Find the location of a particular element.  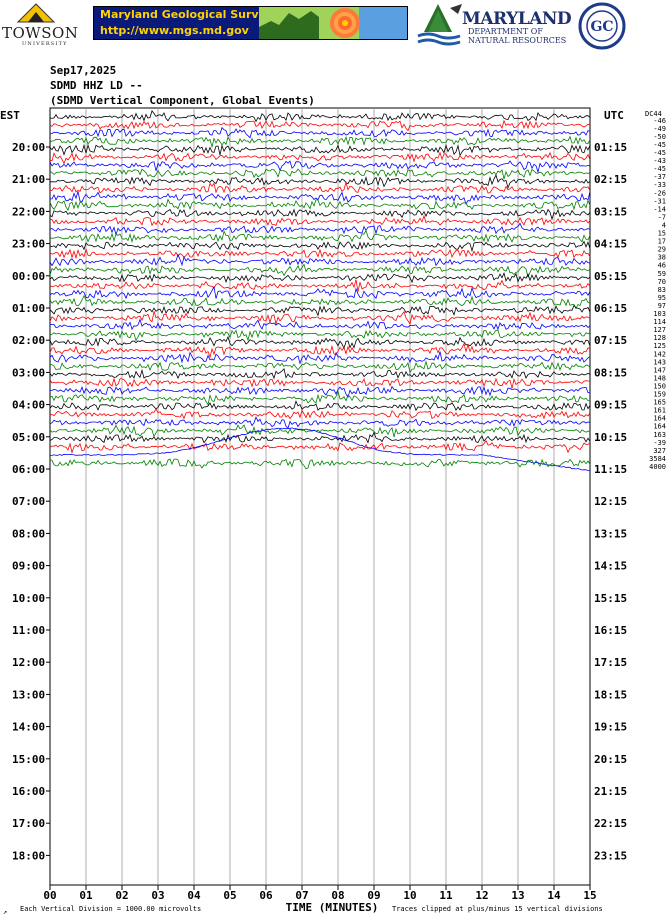

dc-offset-label: 125 is located at coordinates (659, 346).